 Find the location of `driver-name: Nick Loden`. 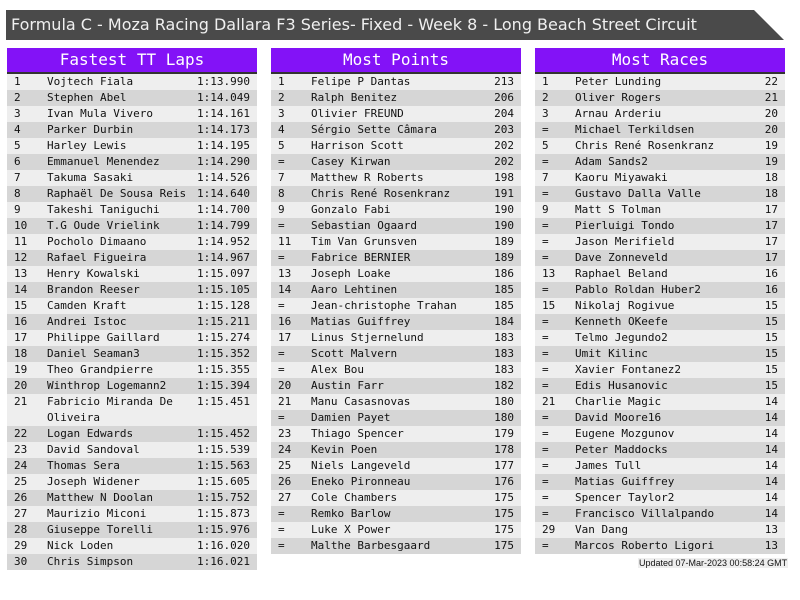

driver-name: Nick Loden is located at coordinates (80, 545).